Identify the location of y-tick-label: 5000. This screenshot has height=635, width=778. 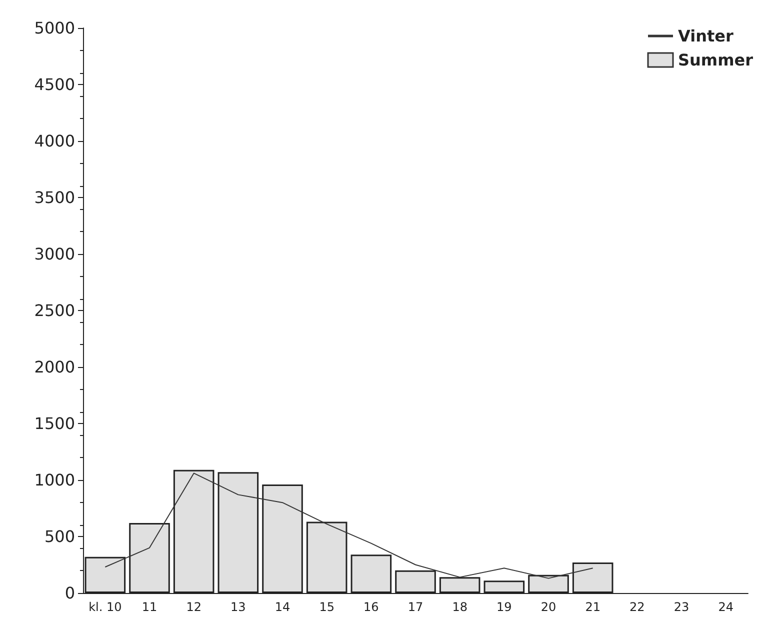
(54, 28).